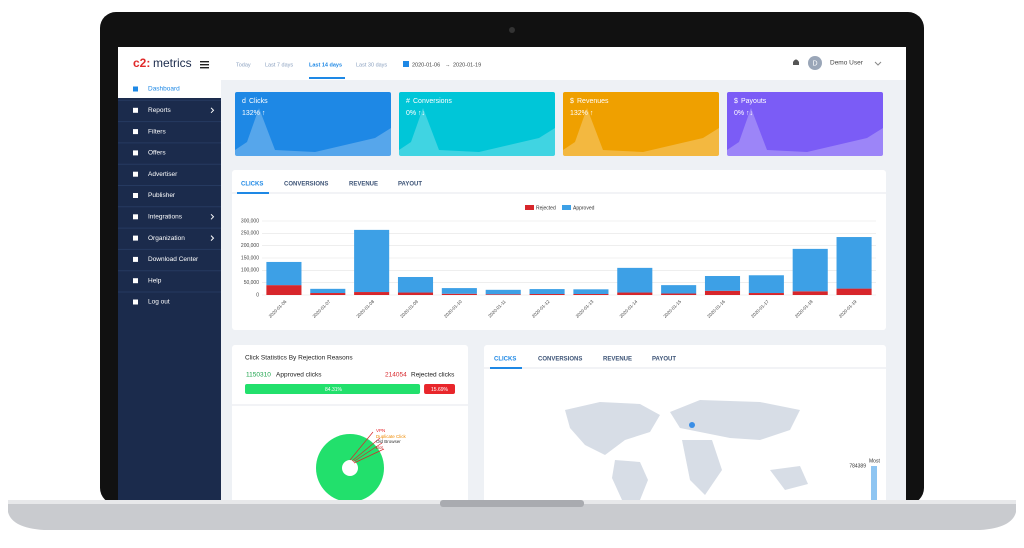  What do you see at coordinates (325, 65) in the screenshot?
I see `date-range: Last 14 days` at bounding box center [325, 65].